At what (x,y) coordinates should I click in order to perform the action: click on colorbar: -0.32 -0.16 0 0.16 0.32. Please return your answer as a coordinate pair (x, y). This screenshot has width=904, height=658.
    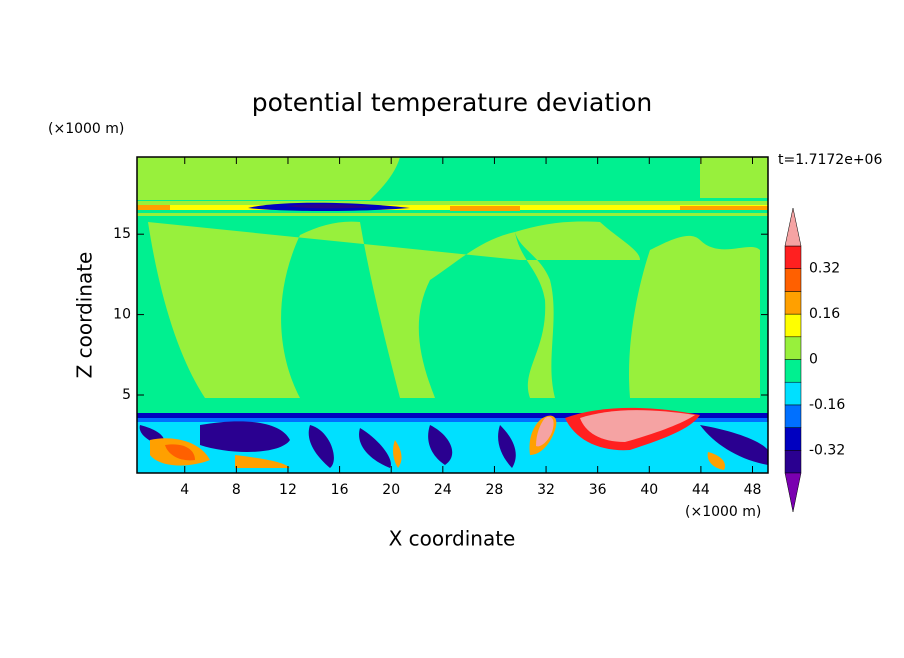
    Looking at the image, I should click on (814, 360).